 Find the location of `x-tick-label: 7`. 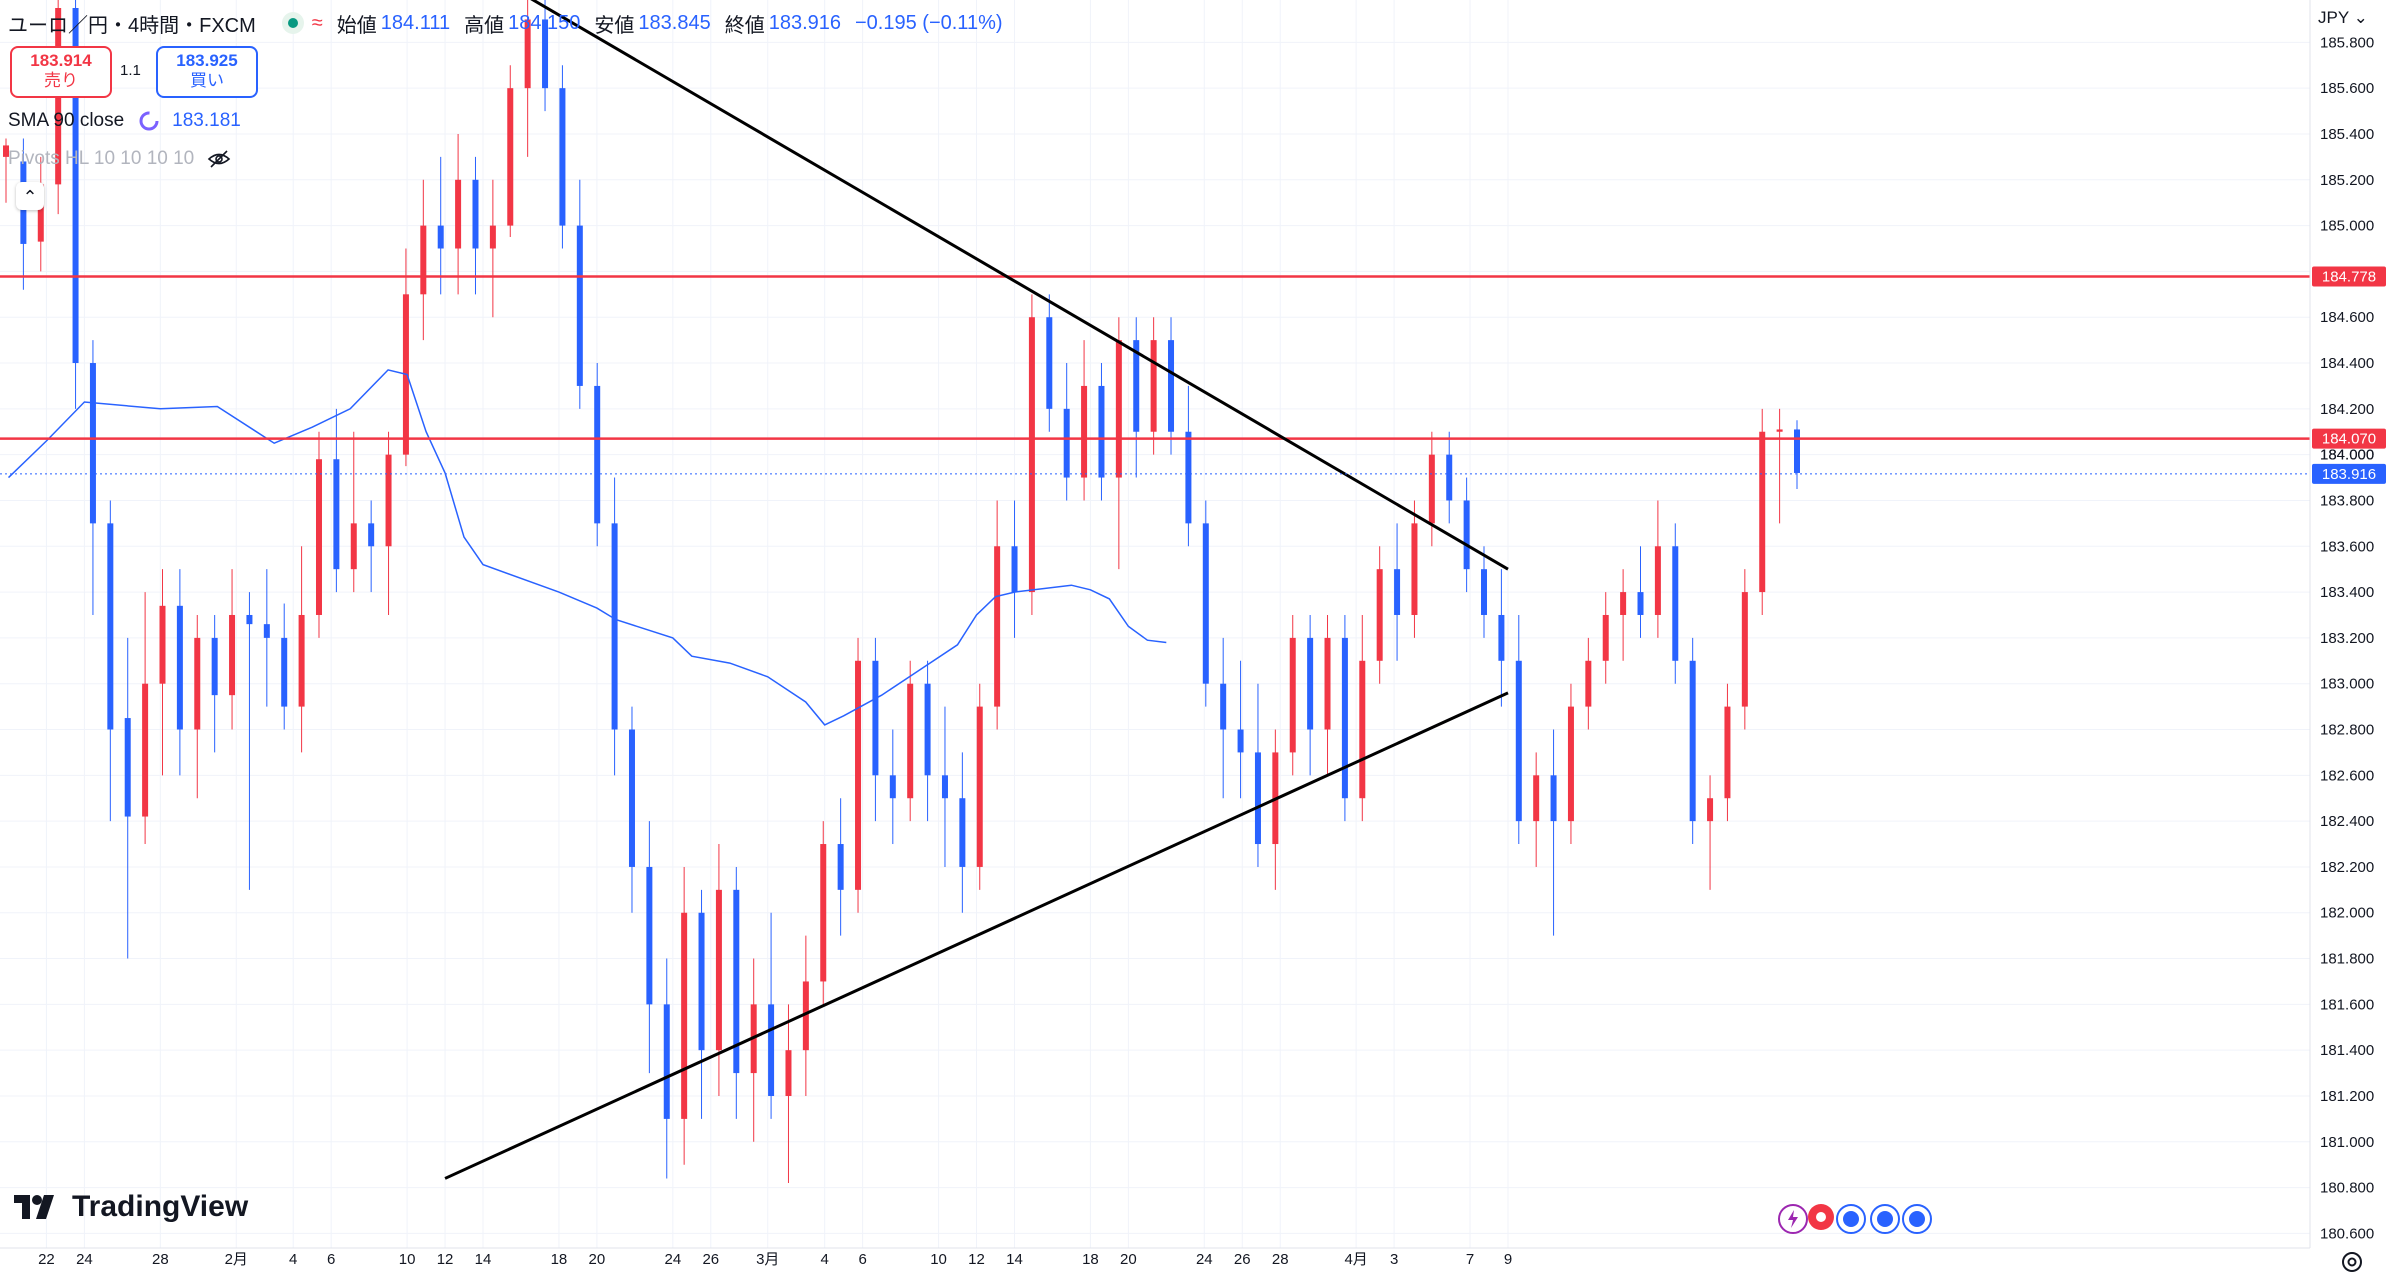

x-tick-label: 7 is located at coordinates (1470, 1259).